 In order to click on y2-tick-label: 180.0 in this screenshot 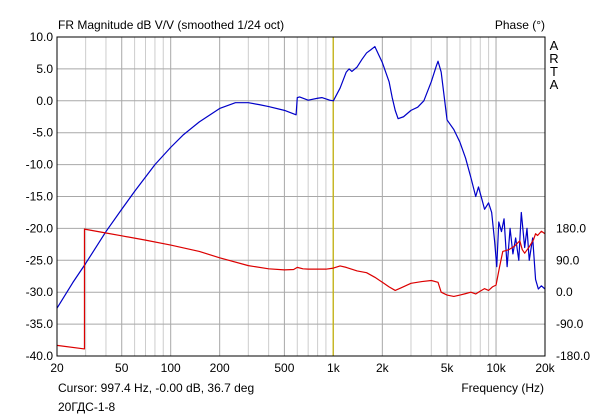, I will do `click(571, 228)`.